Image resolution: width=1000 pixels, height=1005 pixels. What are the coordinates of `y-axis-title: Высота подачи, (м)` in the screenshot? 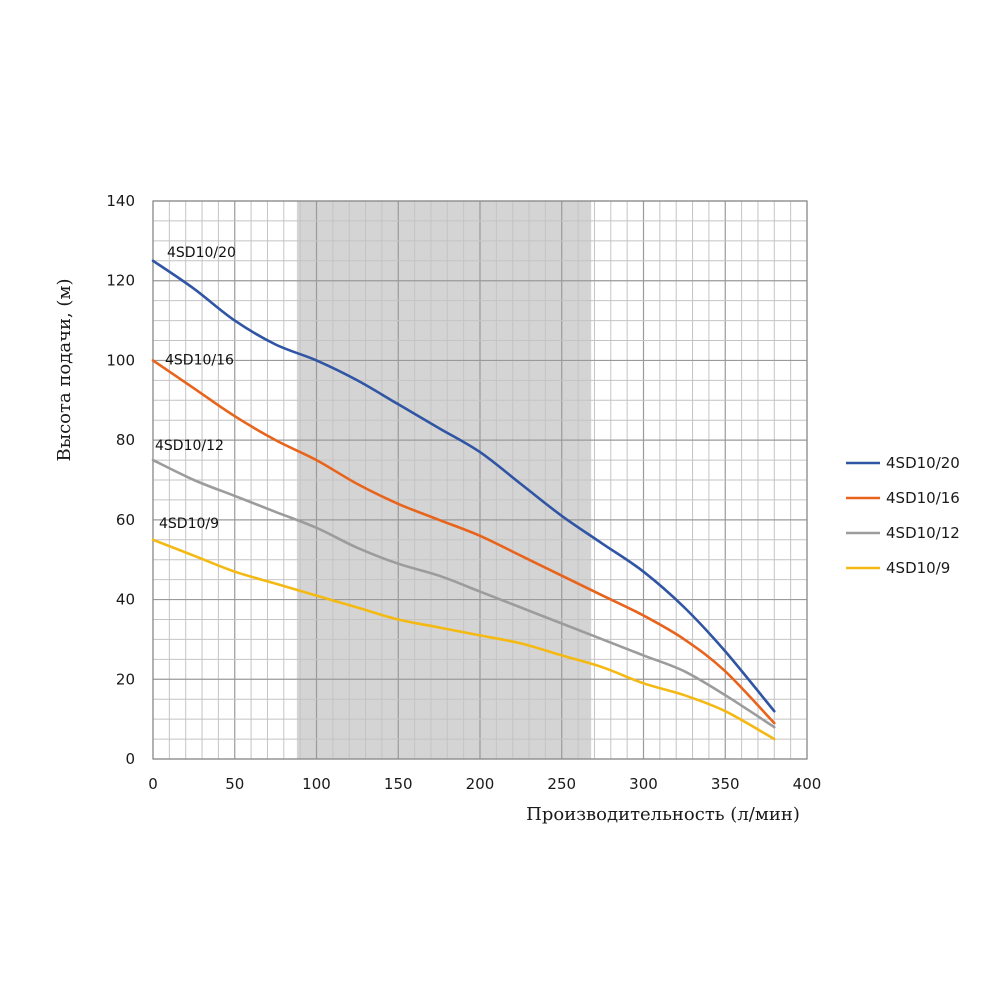 It's located at (64, 370).